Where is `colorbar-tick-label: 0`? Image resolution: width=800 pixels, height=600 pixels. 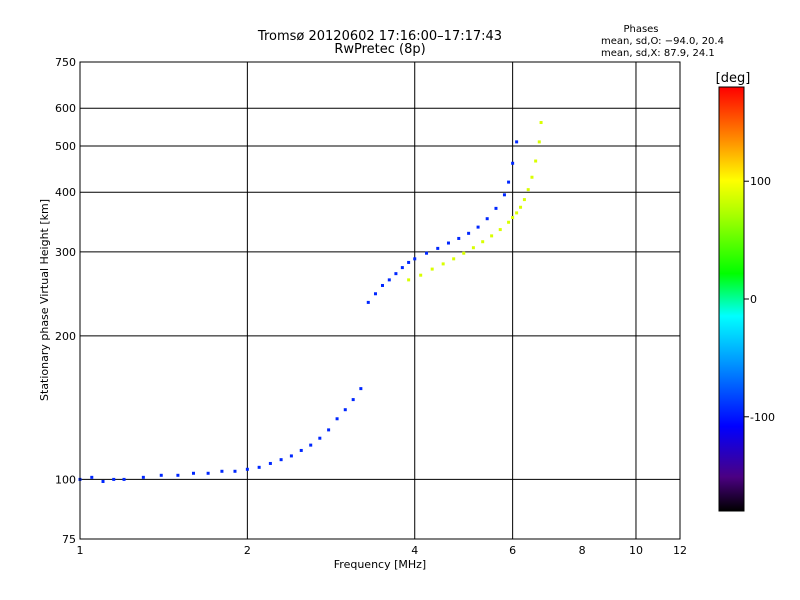
colorbar-tick-label: 0 is located at coordinates (753, 299).